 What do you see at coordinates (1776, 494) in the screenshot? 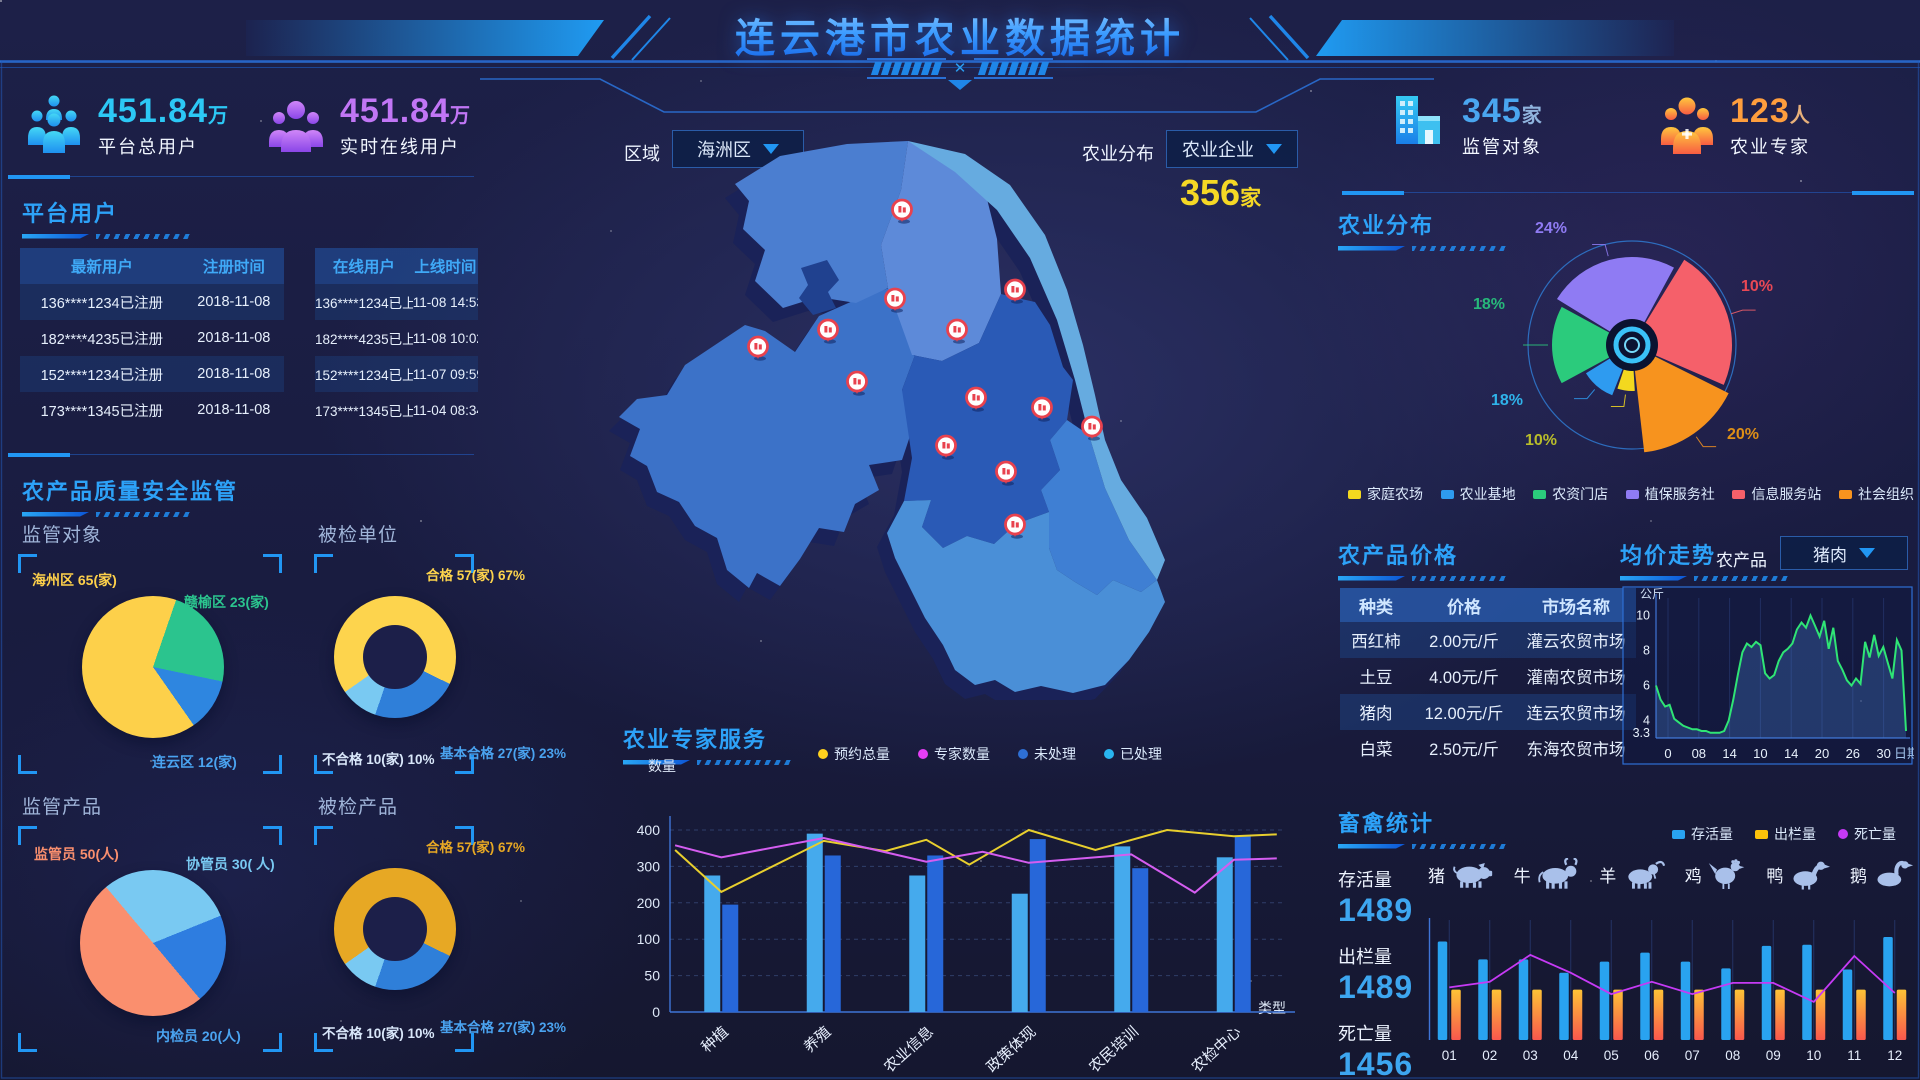
I see `legend-item: 信息服务站` at bounding box center [1776, 494].